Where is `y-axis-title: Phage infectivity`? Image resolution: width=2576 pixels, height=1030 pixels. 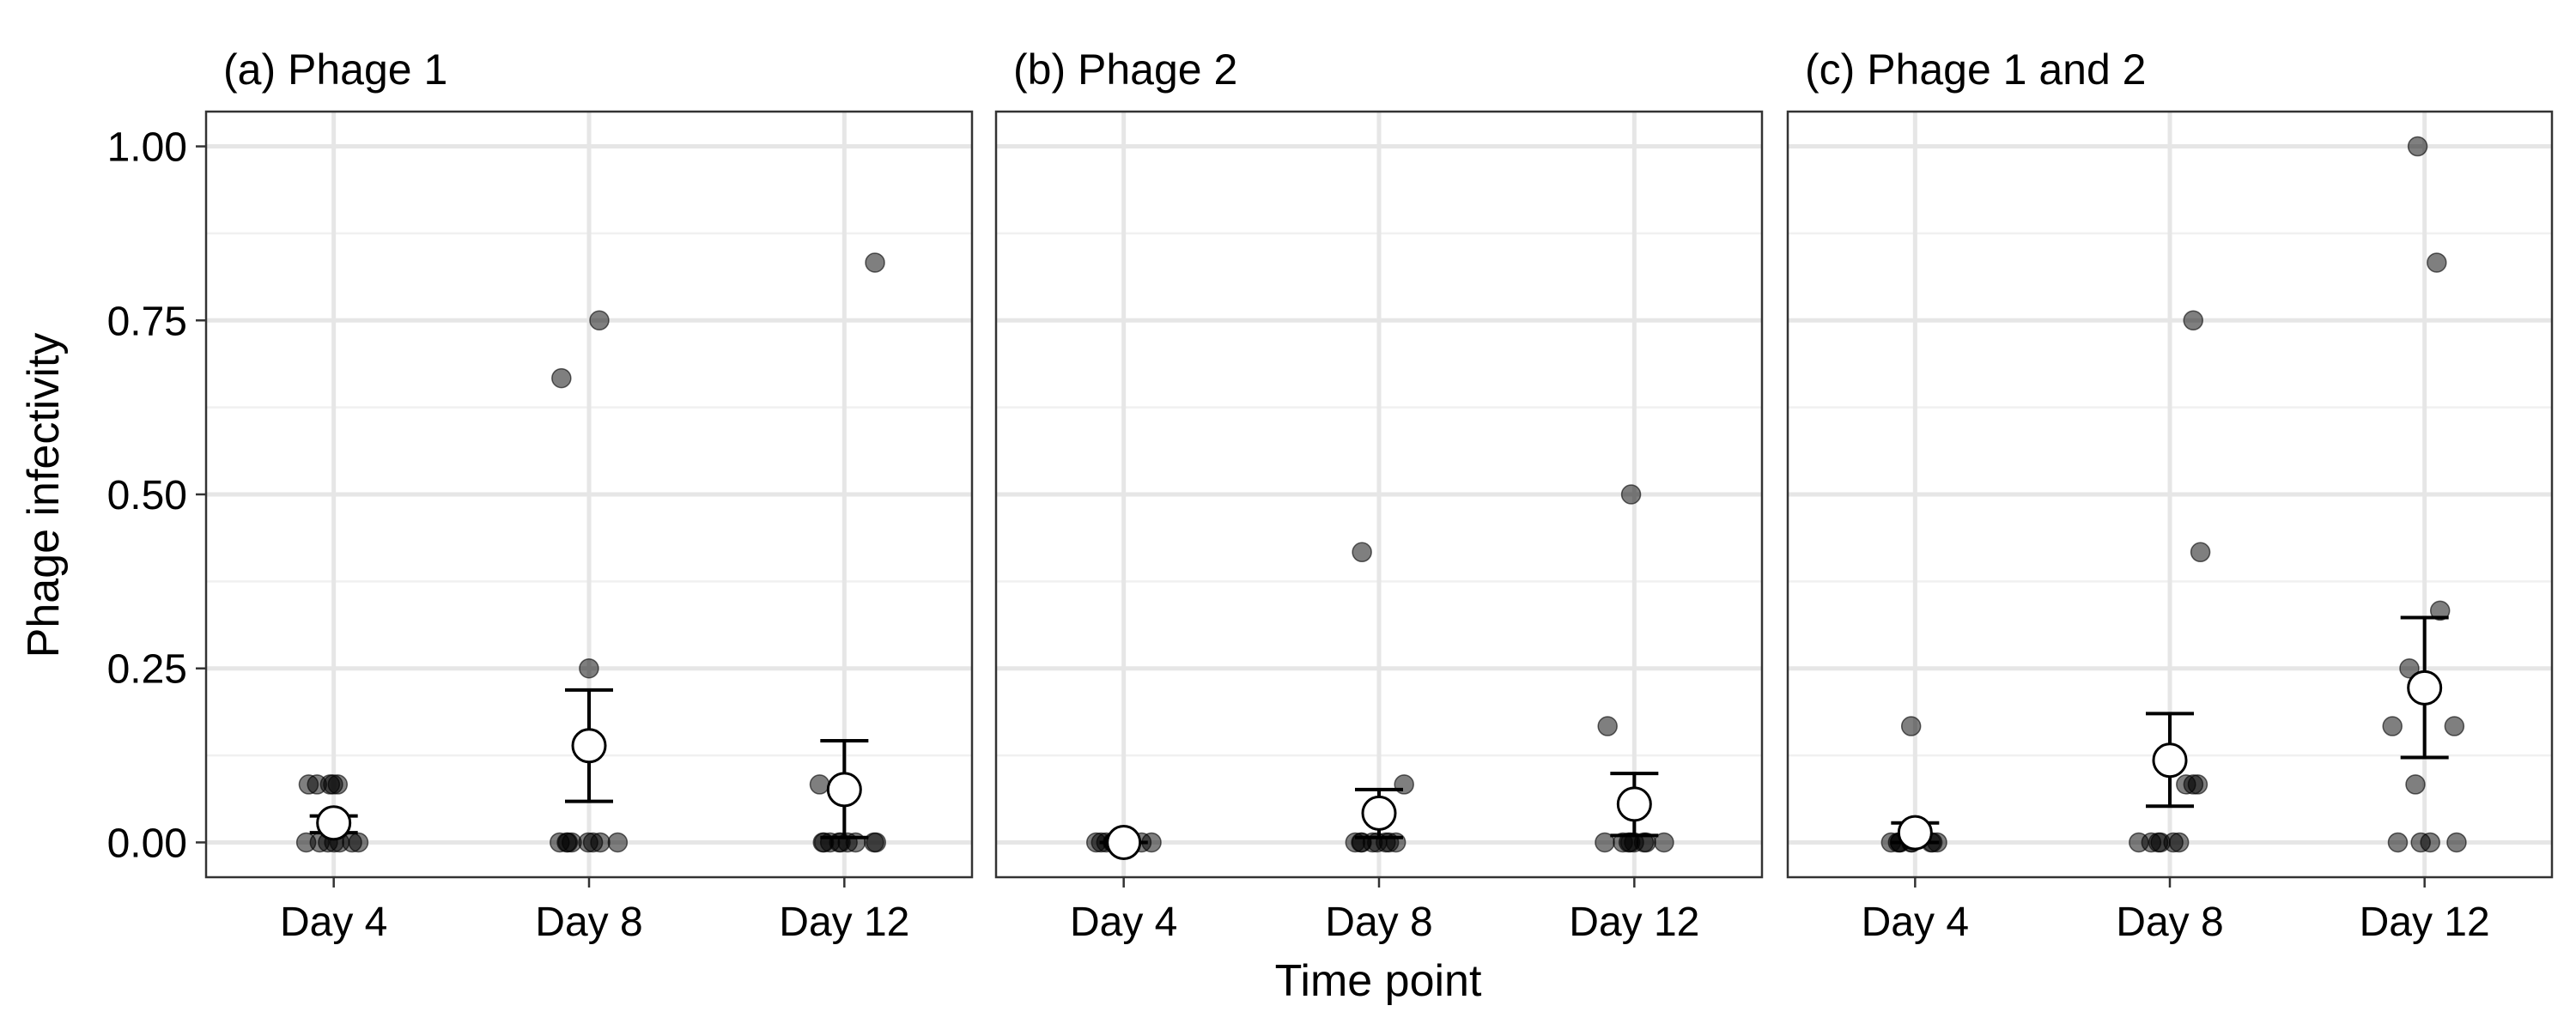 y-axis-title: Phage infectivity is located at coordinates (44, 495).